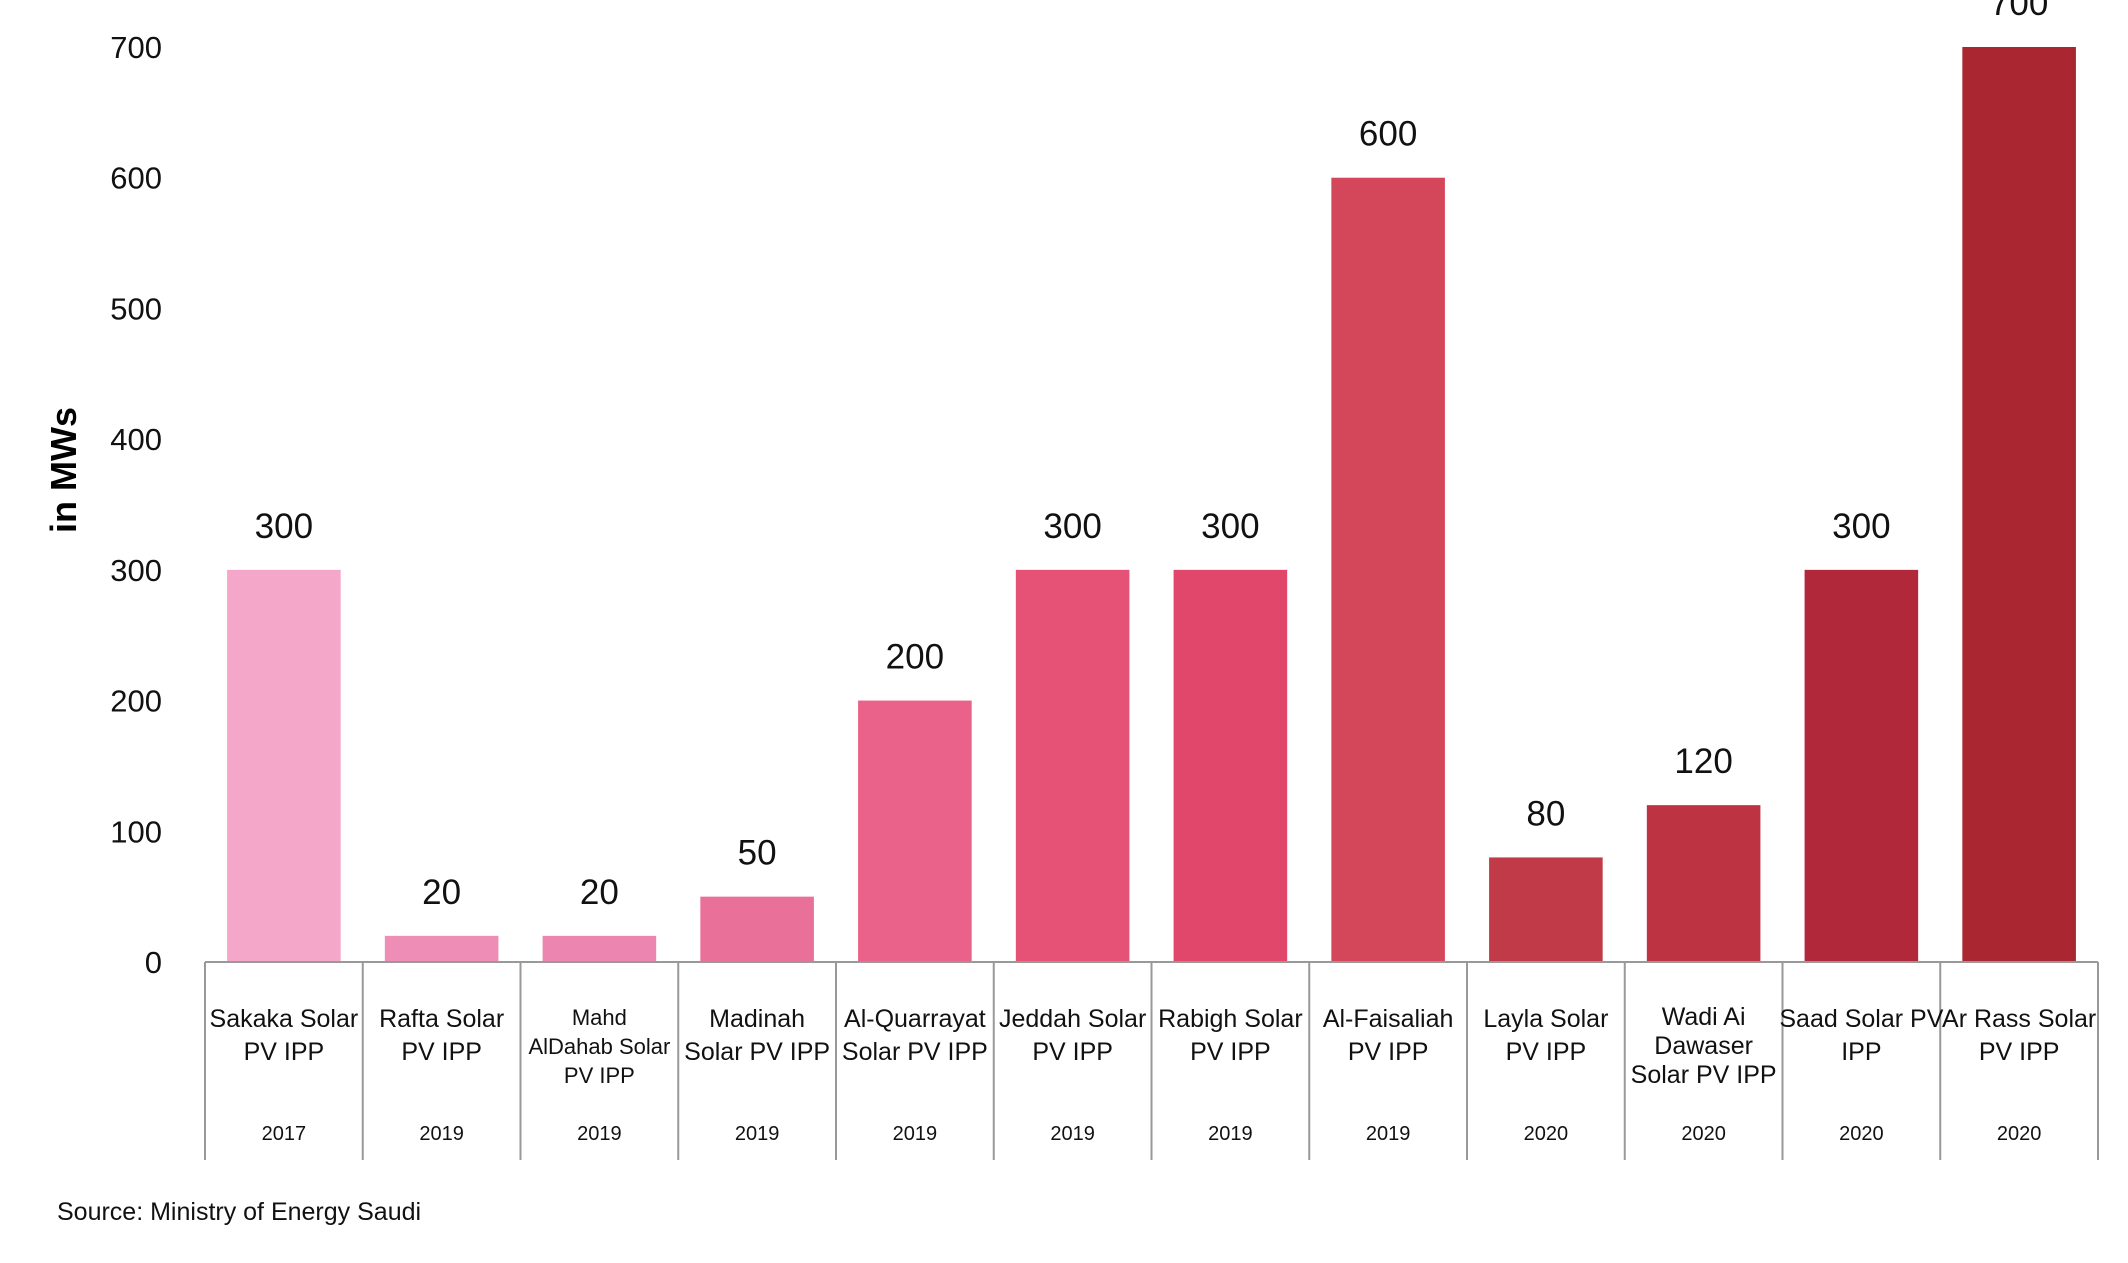  What do you see at coordinates (136, 47) in the screenshot?
I see `y-tick-label: 700` at bounding box center [136, 47].